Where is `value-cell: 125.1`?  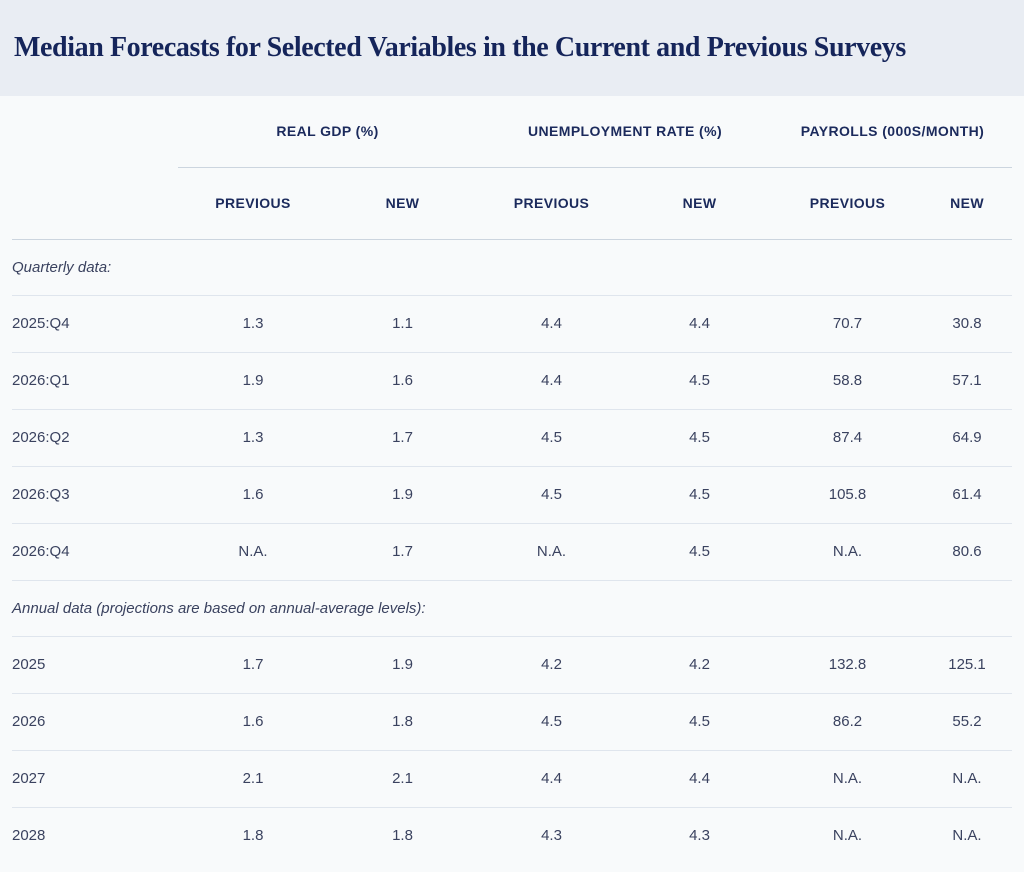
value-cell: 125.1 is located at coordinates (967, 665).